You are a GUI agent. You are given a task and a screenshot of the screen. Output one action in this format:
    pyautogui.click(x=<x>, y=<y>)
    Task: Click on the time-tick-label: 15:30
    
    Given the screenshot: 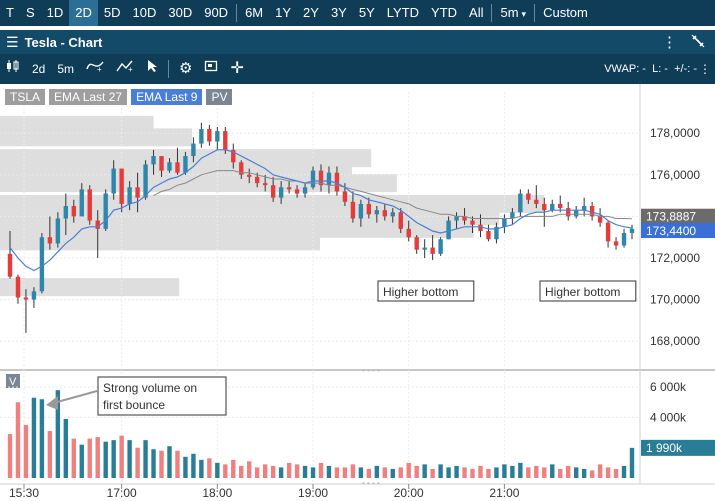 What is the action you would take?
    pyautogui.click(x=24, y=493)
    